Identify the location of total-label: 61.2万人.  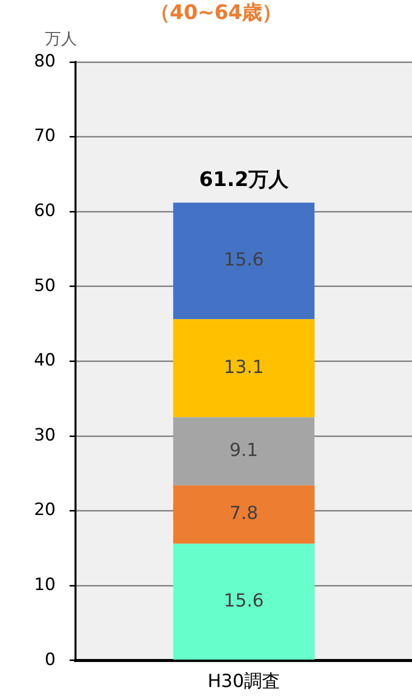
(244, 178).